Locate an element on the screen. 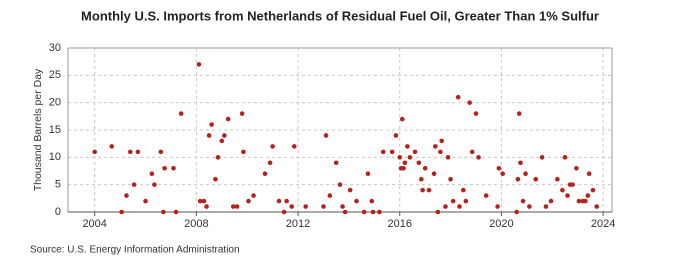 The image size is (675, 275). x-tick-label: 2024 is located at coordinates (603, 224).